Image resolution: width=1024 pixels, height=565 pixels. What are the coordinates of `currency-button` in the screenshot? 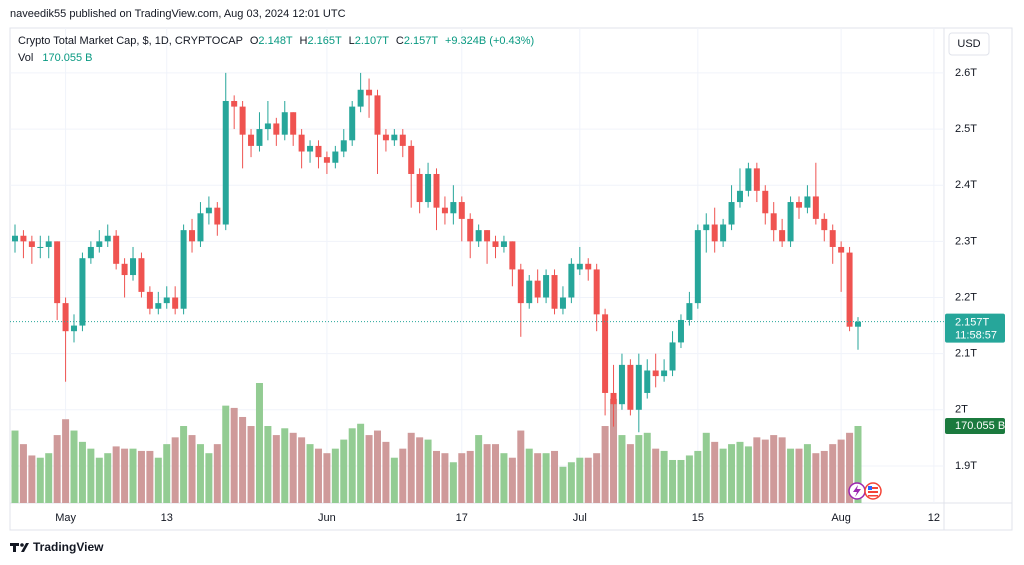 It's located at (969, 44).